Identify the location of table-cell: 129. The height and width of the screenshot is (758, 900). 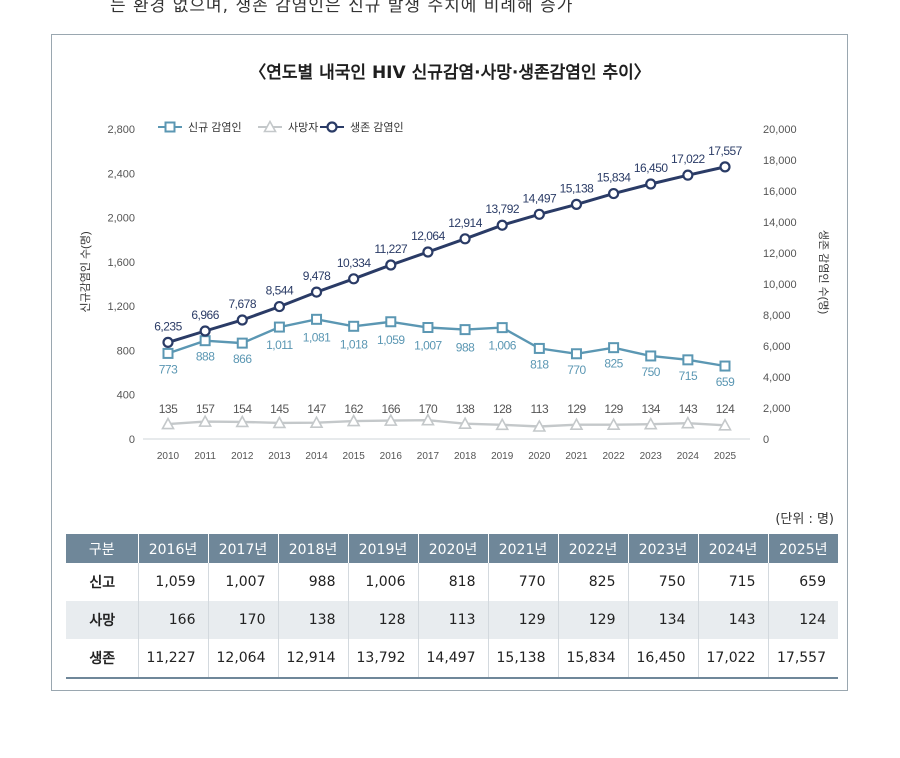
(523, 620).